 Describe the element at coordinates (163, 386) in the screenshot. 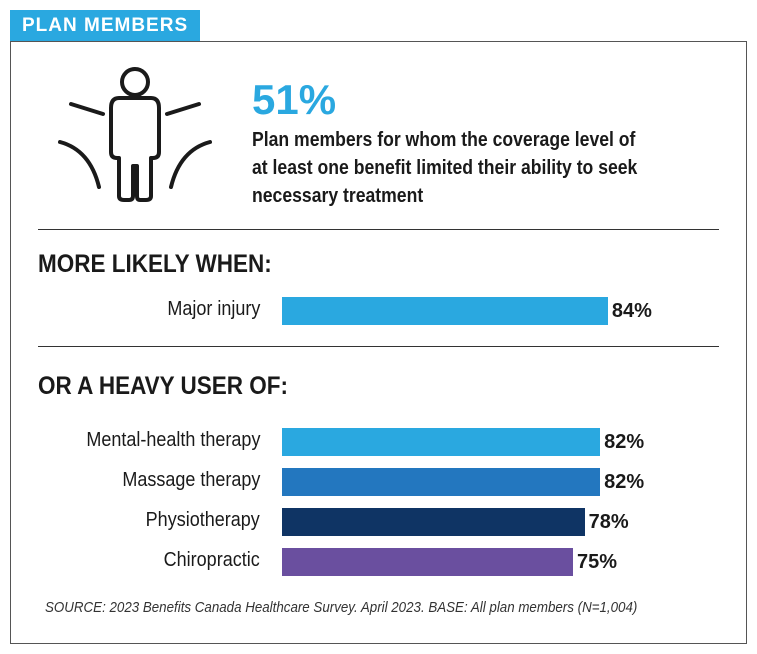

I see `chart-title-heavy-user: OR A HEAVY USER OF:` at that location.